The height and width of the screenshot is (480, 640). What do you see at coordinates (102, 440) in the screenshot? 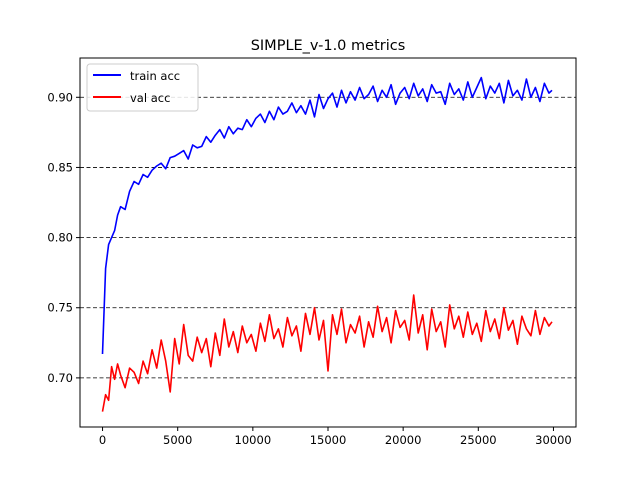
I see `x-tick-label: 0` at bounding box center [102, 440].